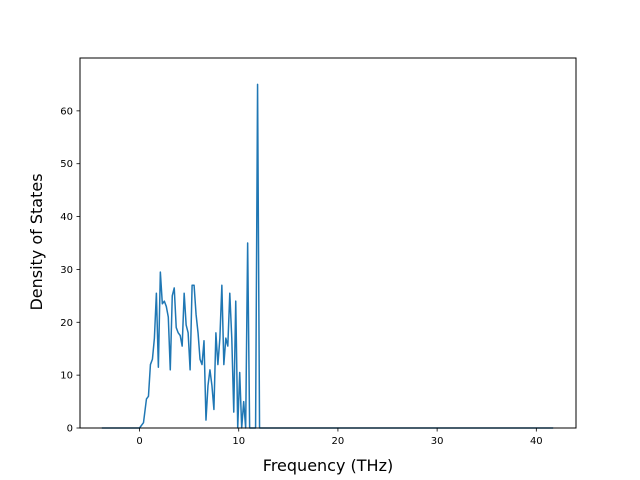  I want to click on x-axis-label: Frequency (THz), so click(328, 465).